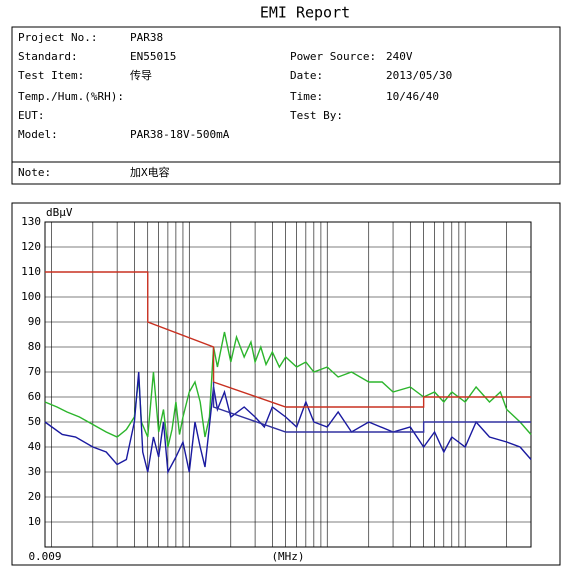  What do you see at coordinates (44, 556) in the screenshot?
I see `x-tick-label: 0.009` at bounding box center [44, 556].